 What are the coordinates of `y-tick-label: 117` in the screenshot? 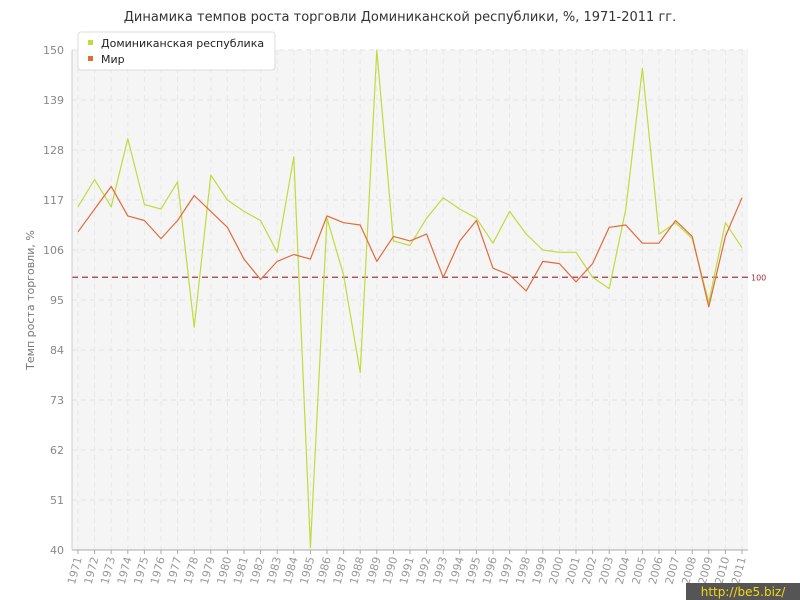 It's located at (53, 200).